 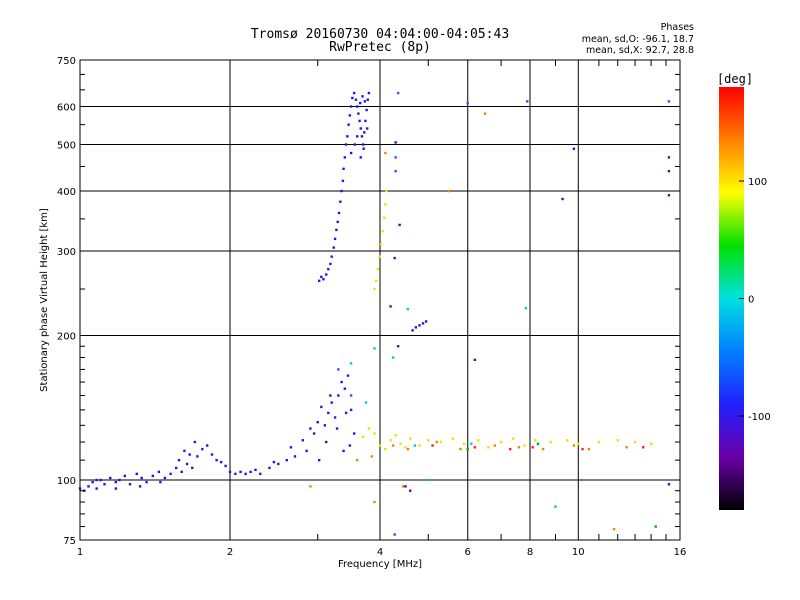 I want to click on chart-title: Tromsø 20160730 04:04:00-04:05:43, so click(x=380, y=34).